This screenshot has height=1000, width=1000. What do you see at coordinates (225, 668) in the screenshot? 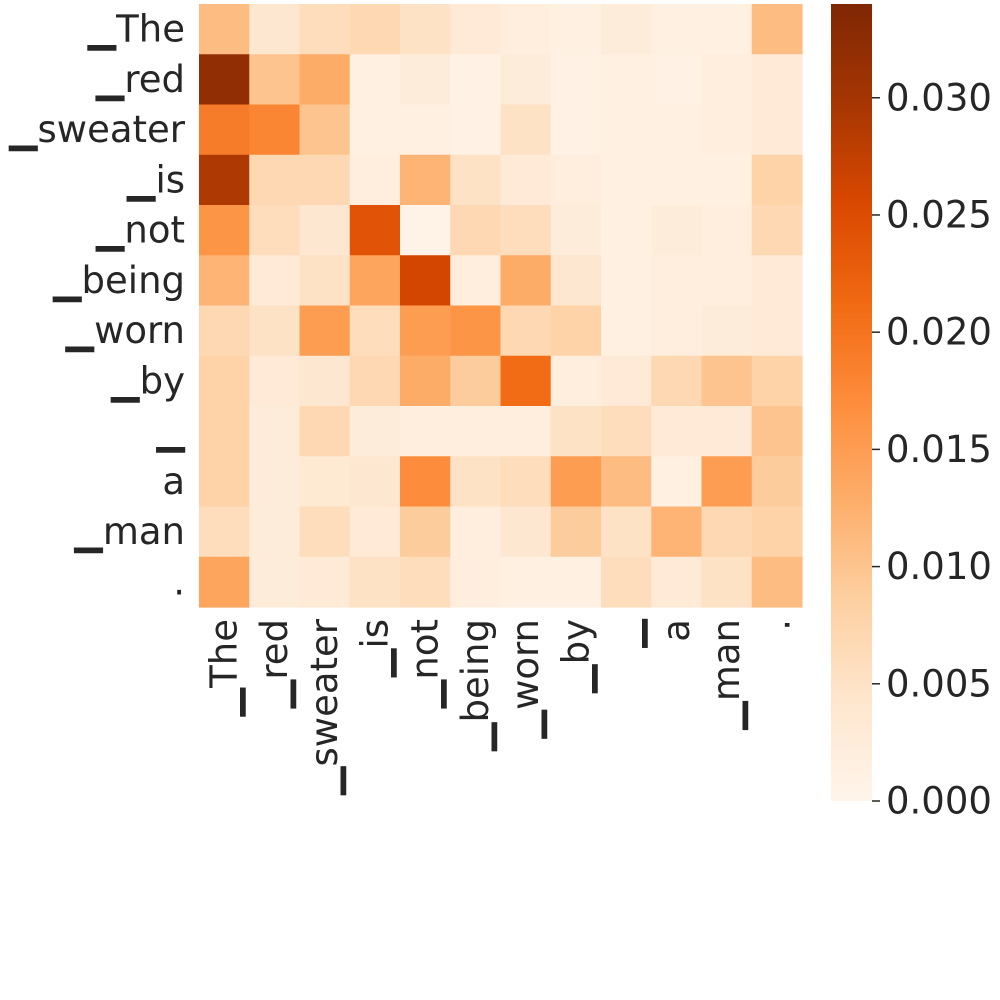
I see `col-label-0: ▁The` at bounding box center [225, 668].